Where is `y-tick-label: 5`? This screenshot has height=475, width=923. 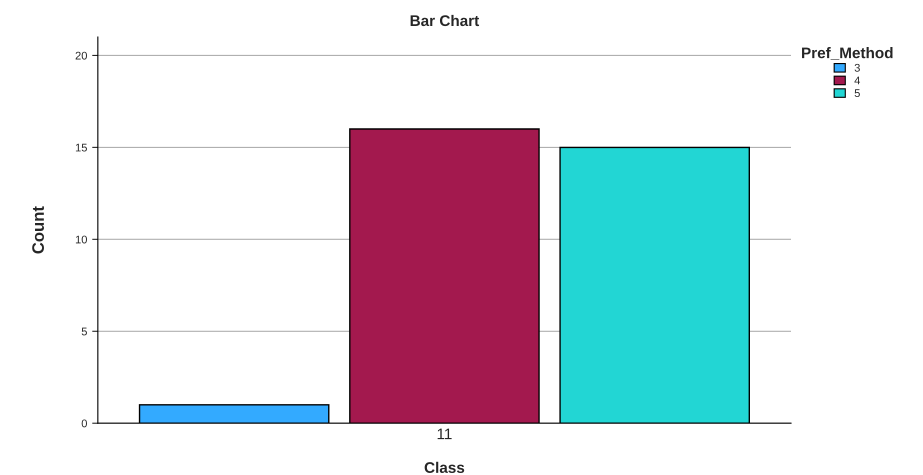
y-tick-label: 5 is located at coordinates (84, 332).